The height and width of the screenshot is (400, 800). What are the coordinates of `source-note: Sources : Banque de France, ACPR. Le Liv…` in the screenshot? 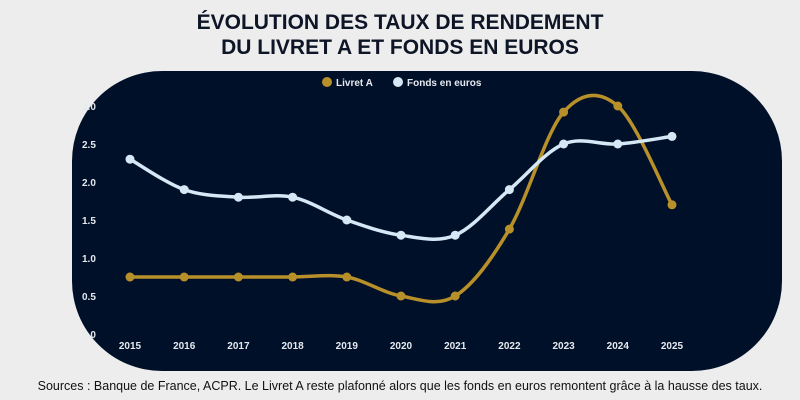 It's located at (400, 386).